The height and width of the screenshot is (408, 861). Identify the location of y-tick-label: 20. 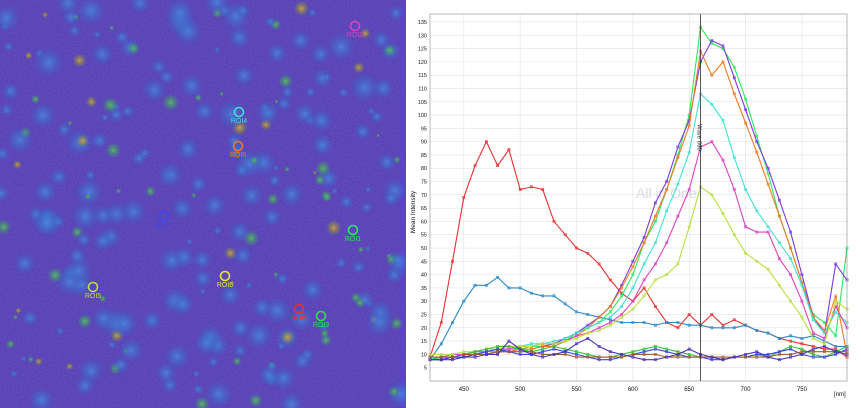
(424, 329).